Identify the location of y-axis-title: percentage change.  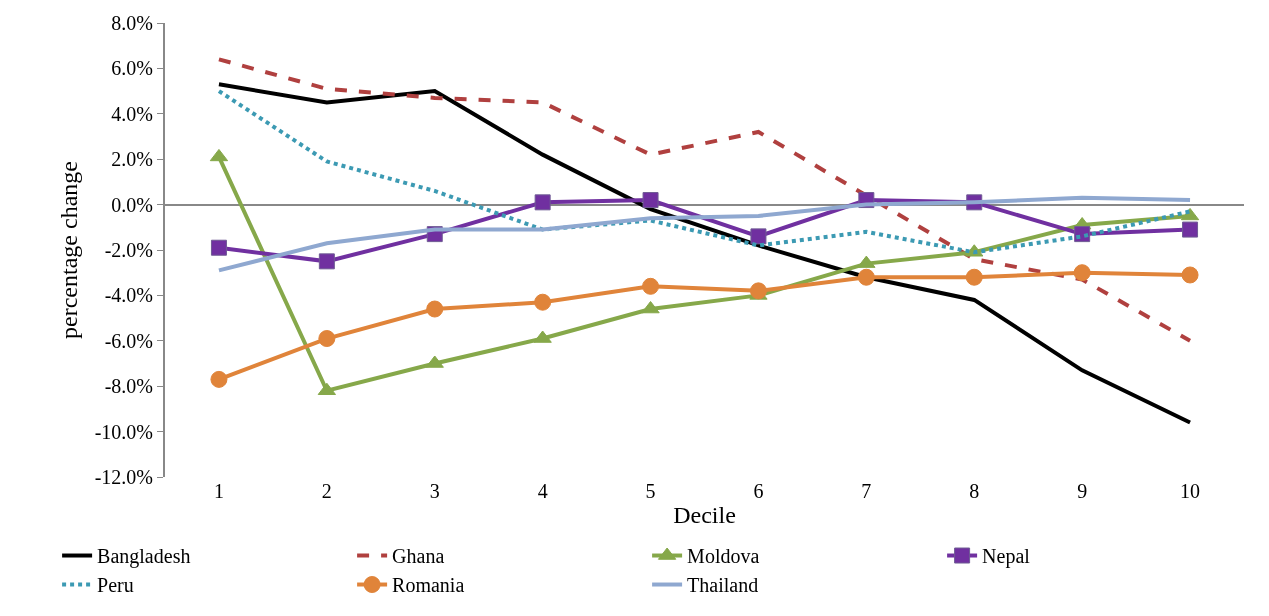
(69, 250).